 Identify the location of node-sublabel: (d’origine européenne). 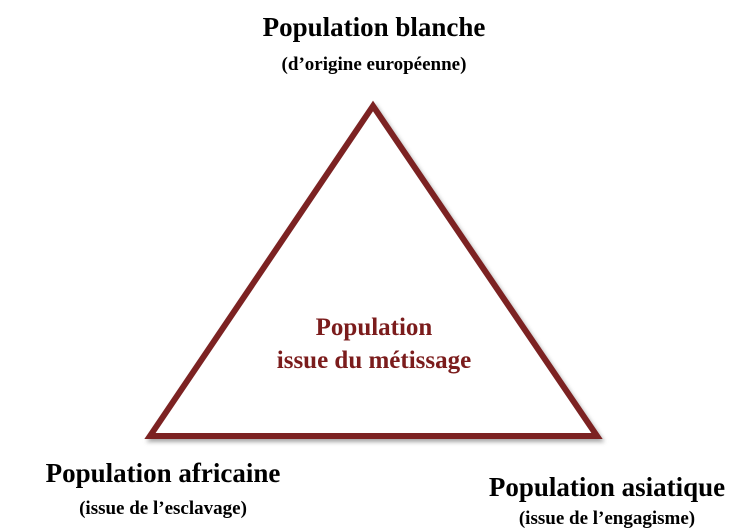
(374, 64).